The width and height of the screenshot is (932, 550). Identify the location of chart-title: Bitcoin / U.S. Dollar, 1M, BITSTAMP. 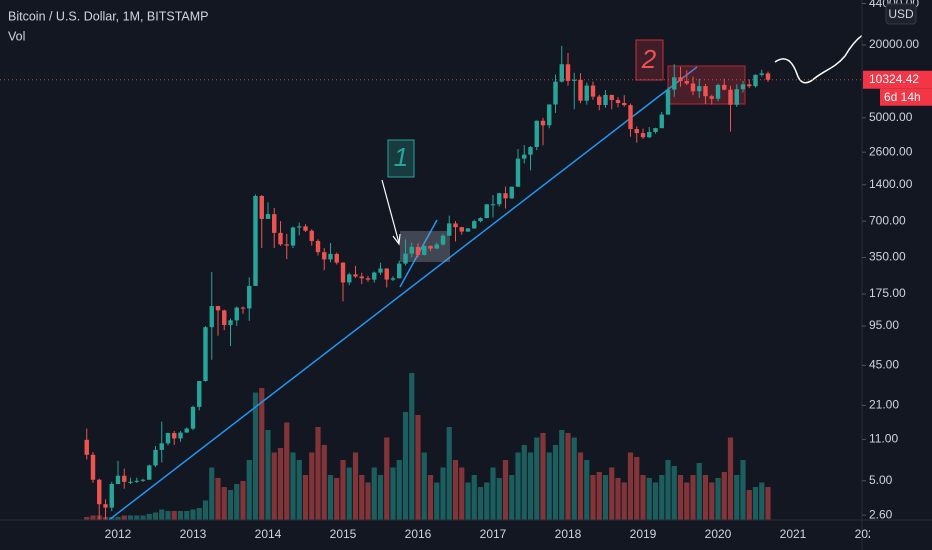
(108, 16).